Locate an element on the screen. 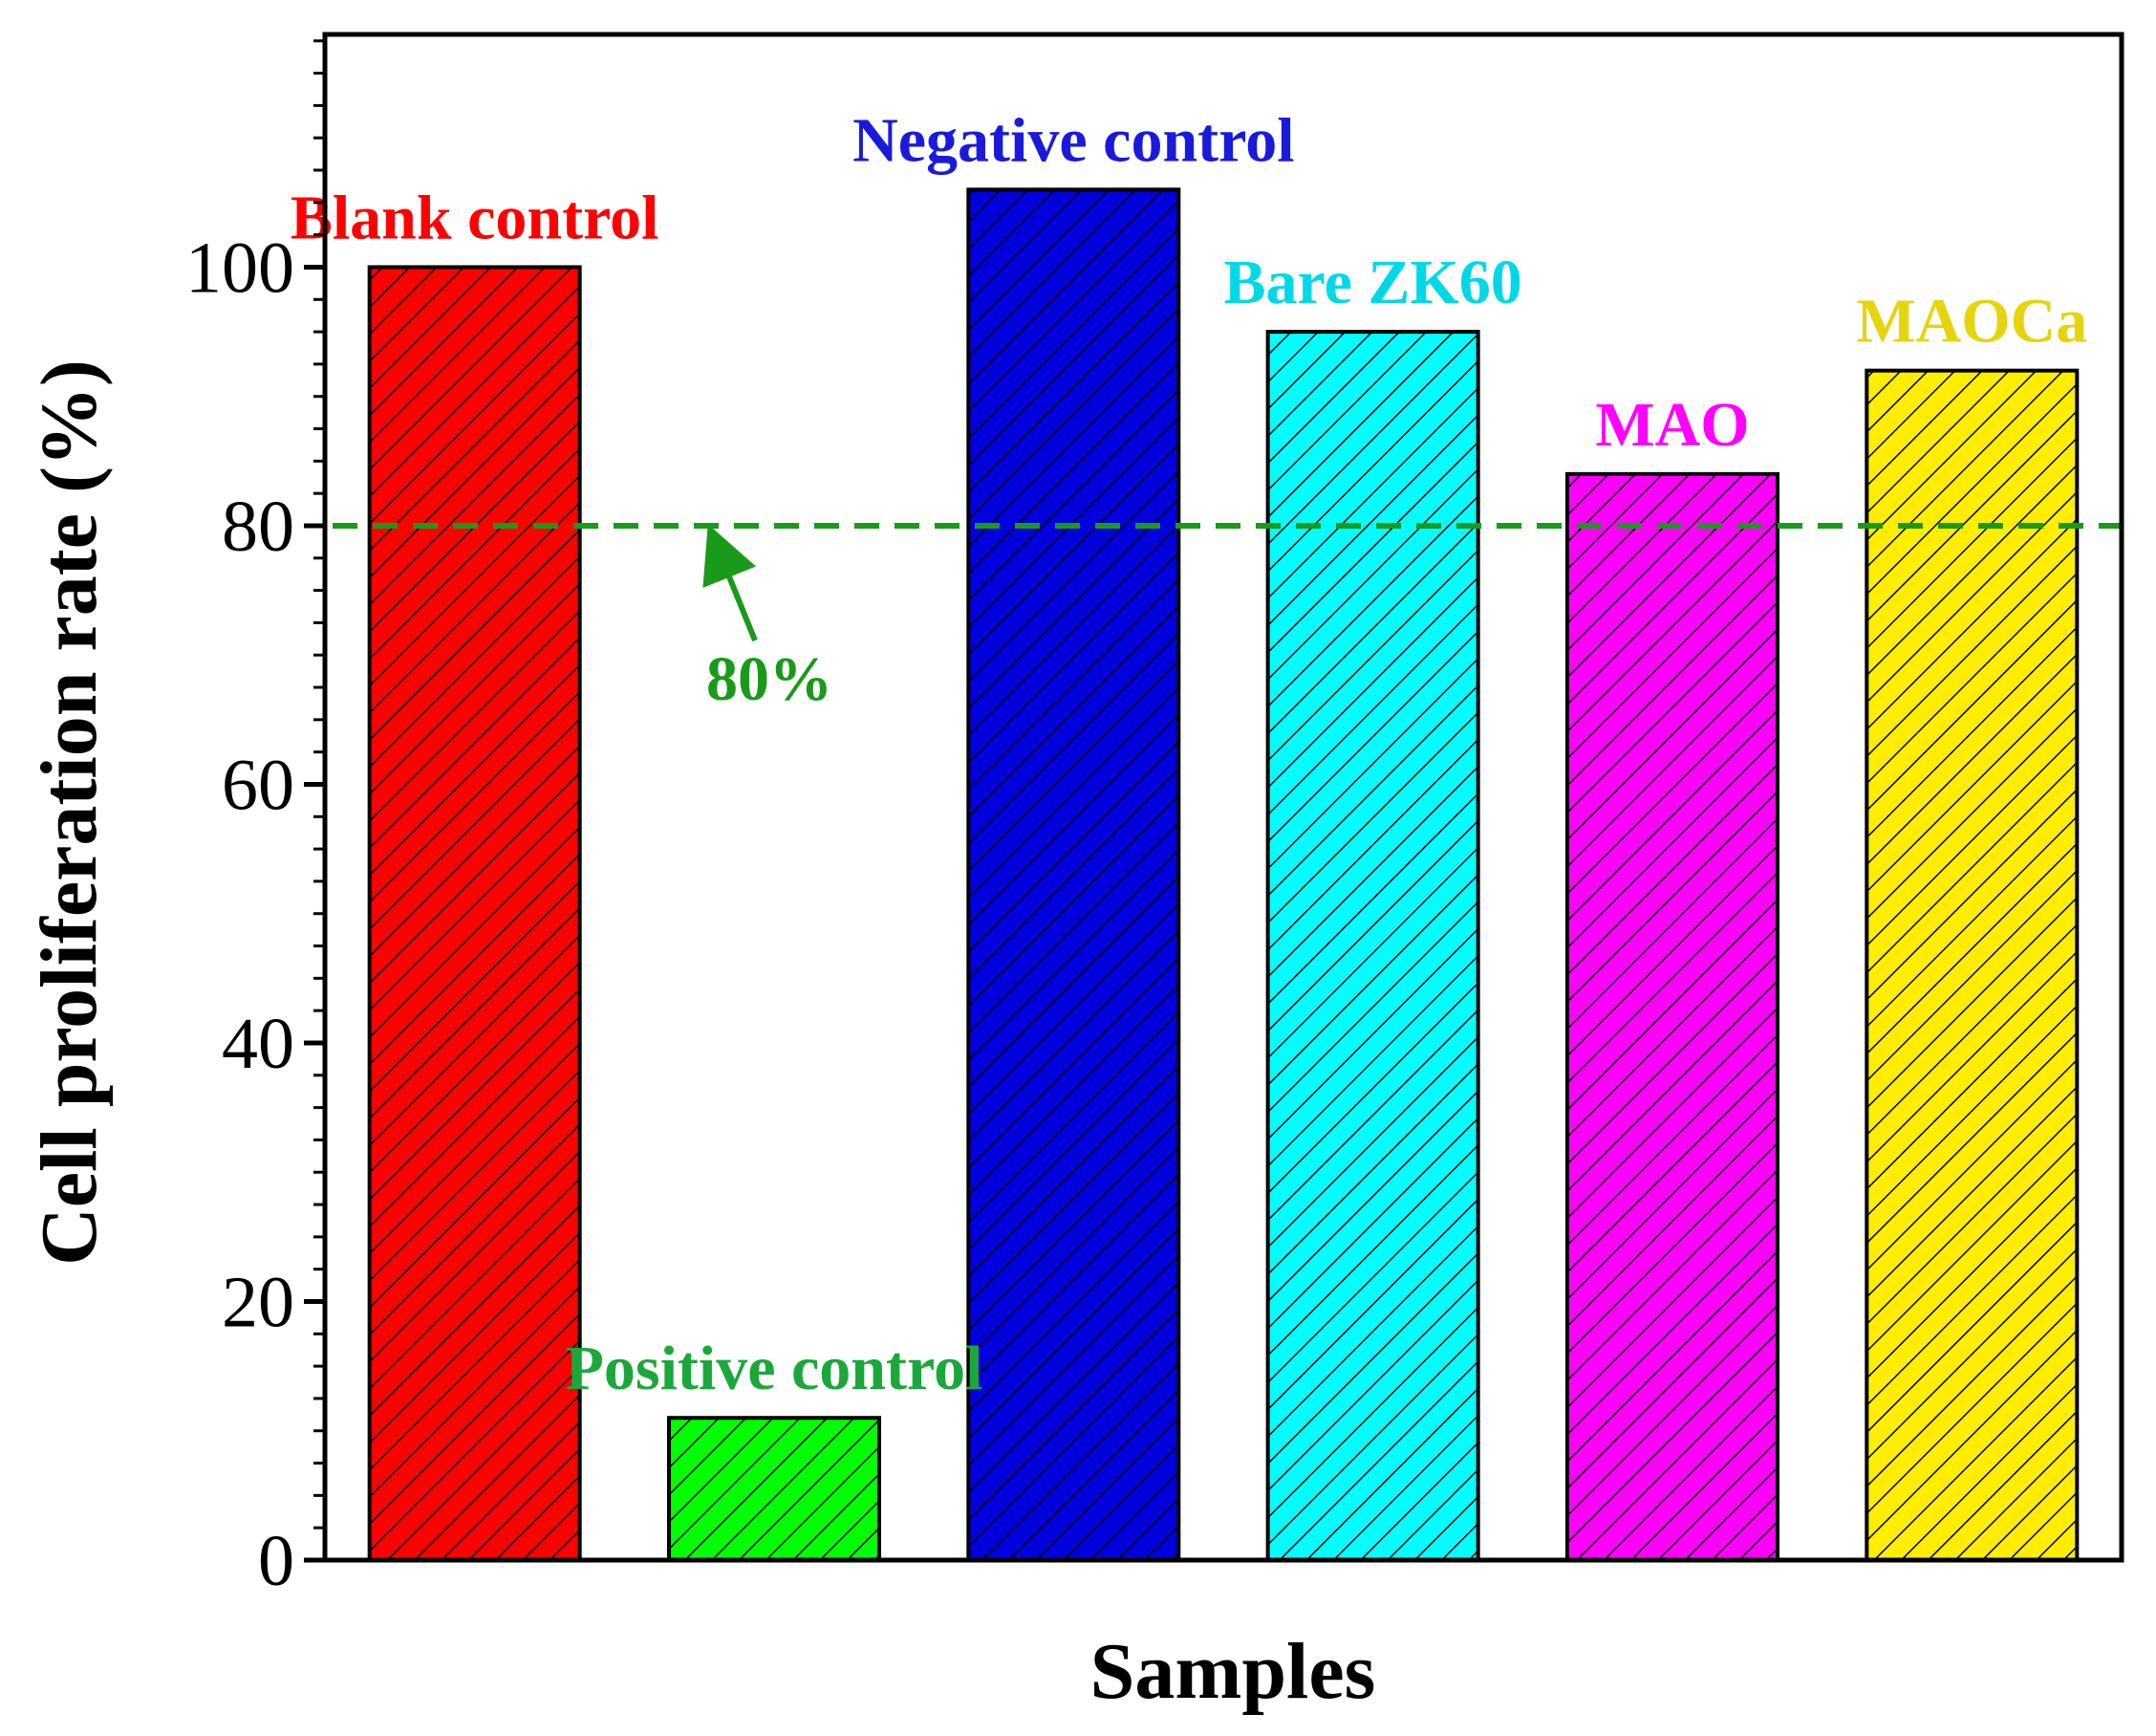  y-axis-ticks is located at coordinates (314, 801).